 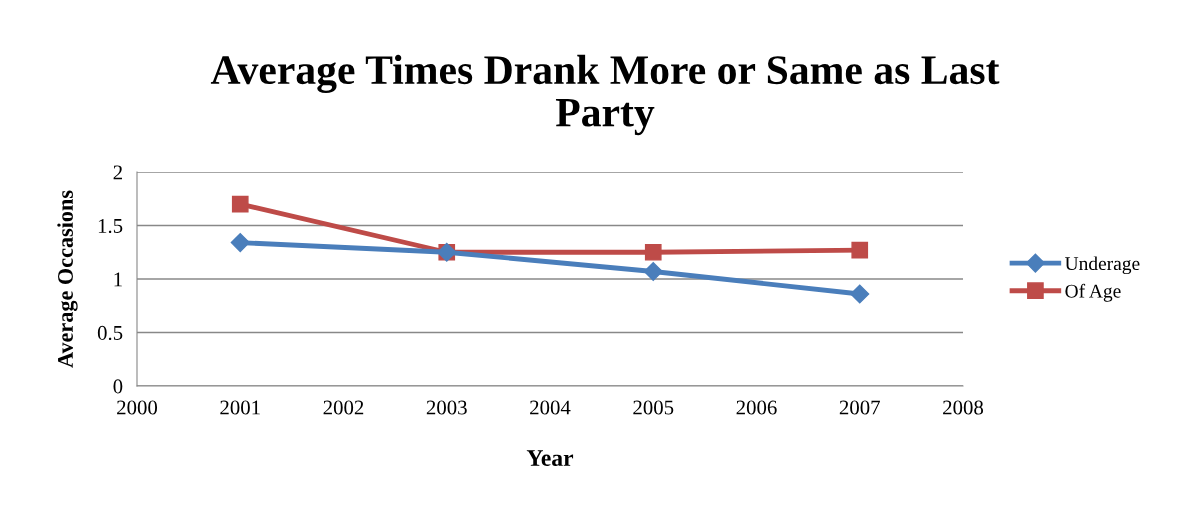 What do you see at coordinates (1102, 265) in the screenshot?
I see `legend-label: Underage` at bounding box center [1102, 265].